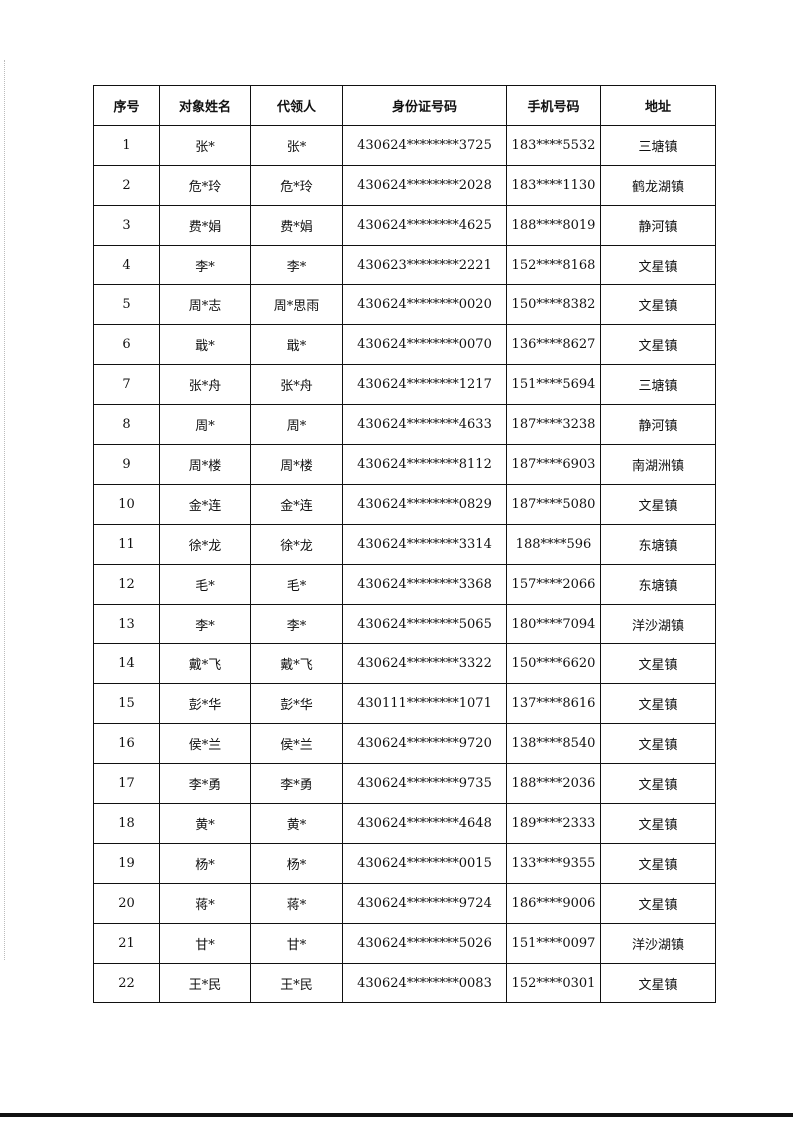 This screenshot has height=1122, width=793. I want to click on cell-index: 6, so click(126, 345).